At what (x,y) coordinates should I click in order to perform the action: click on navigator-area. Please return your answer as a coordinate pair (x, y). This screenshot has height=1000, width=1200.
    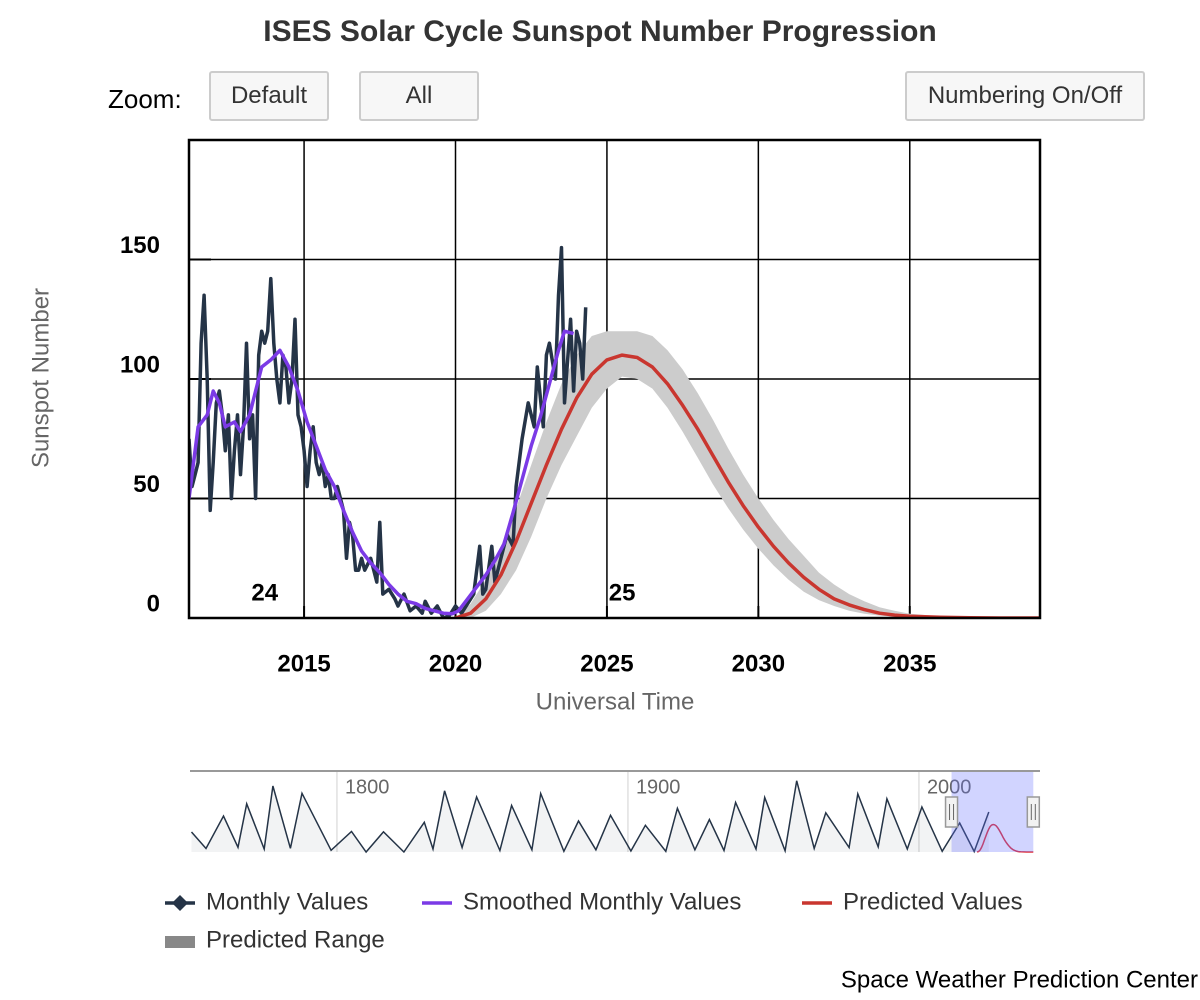
    Looking at the image, I should click on (590, 816).